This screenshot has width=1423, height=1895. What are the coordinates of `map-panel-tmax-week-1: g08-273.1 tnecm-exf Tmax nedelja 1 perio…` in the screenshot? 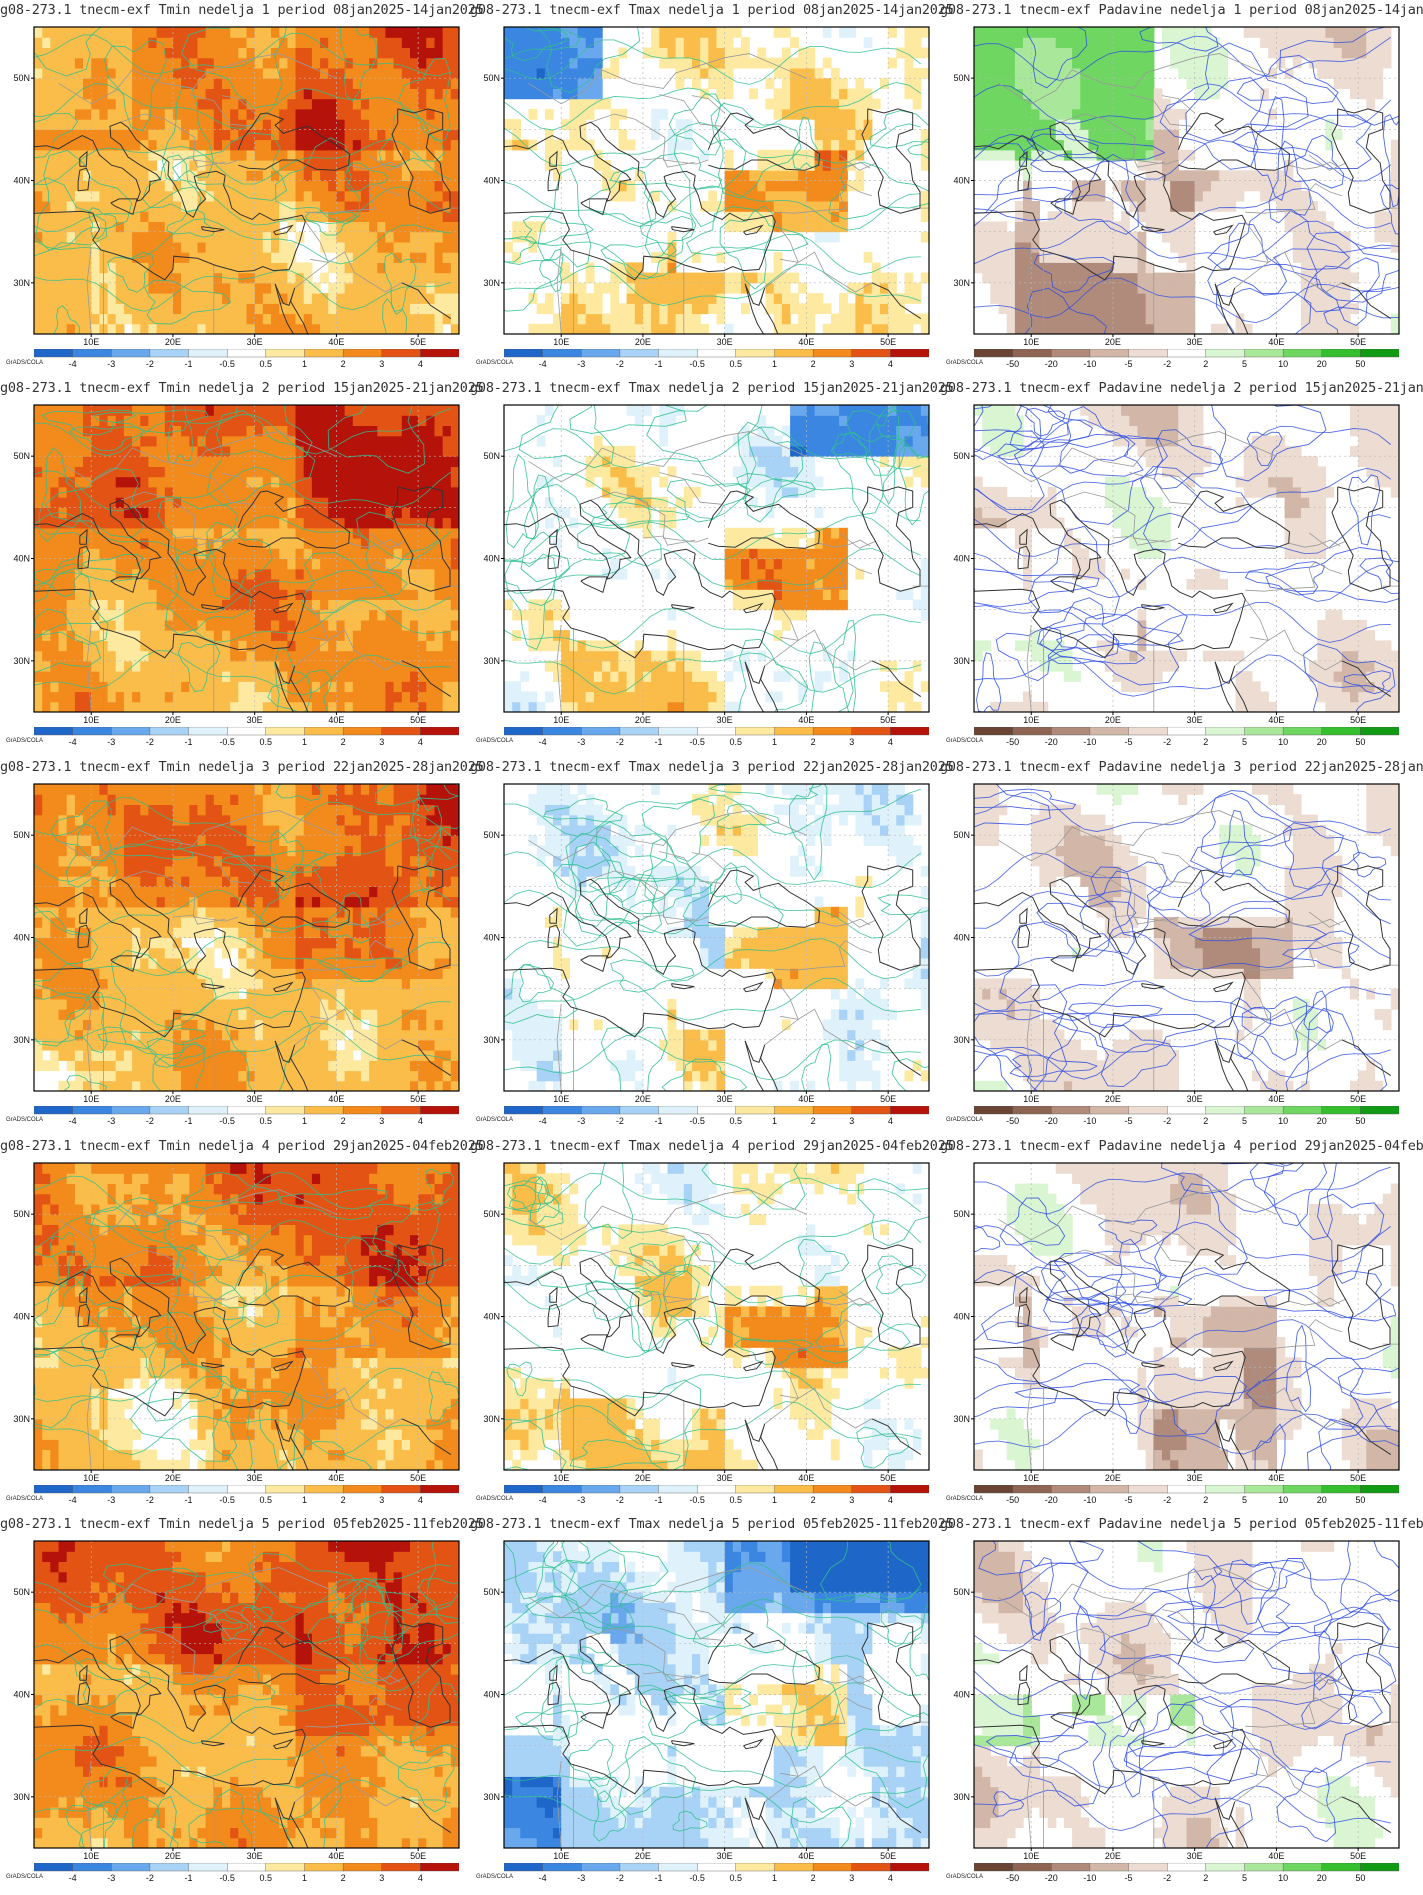 It's located at (712, 189).